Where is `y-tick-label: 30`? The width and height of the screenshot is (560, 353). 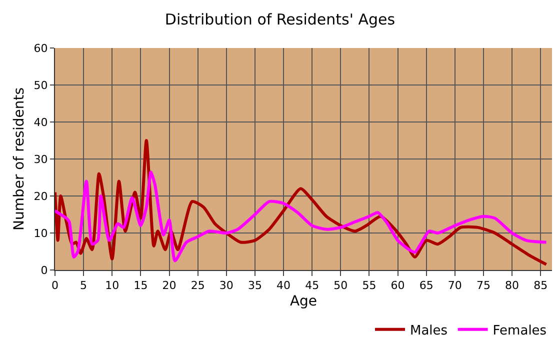
y-tick-label: 30 is located at coordinates (41, 159).